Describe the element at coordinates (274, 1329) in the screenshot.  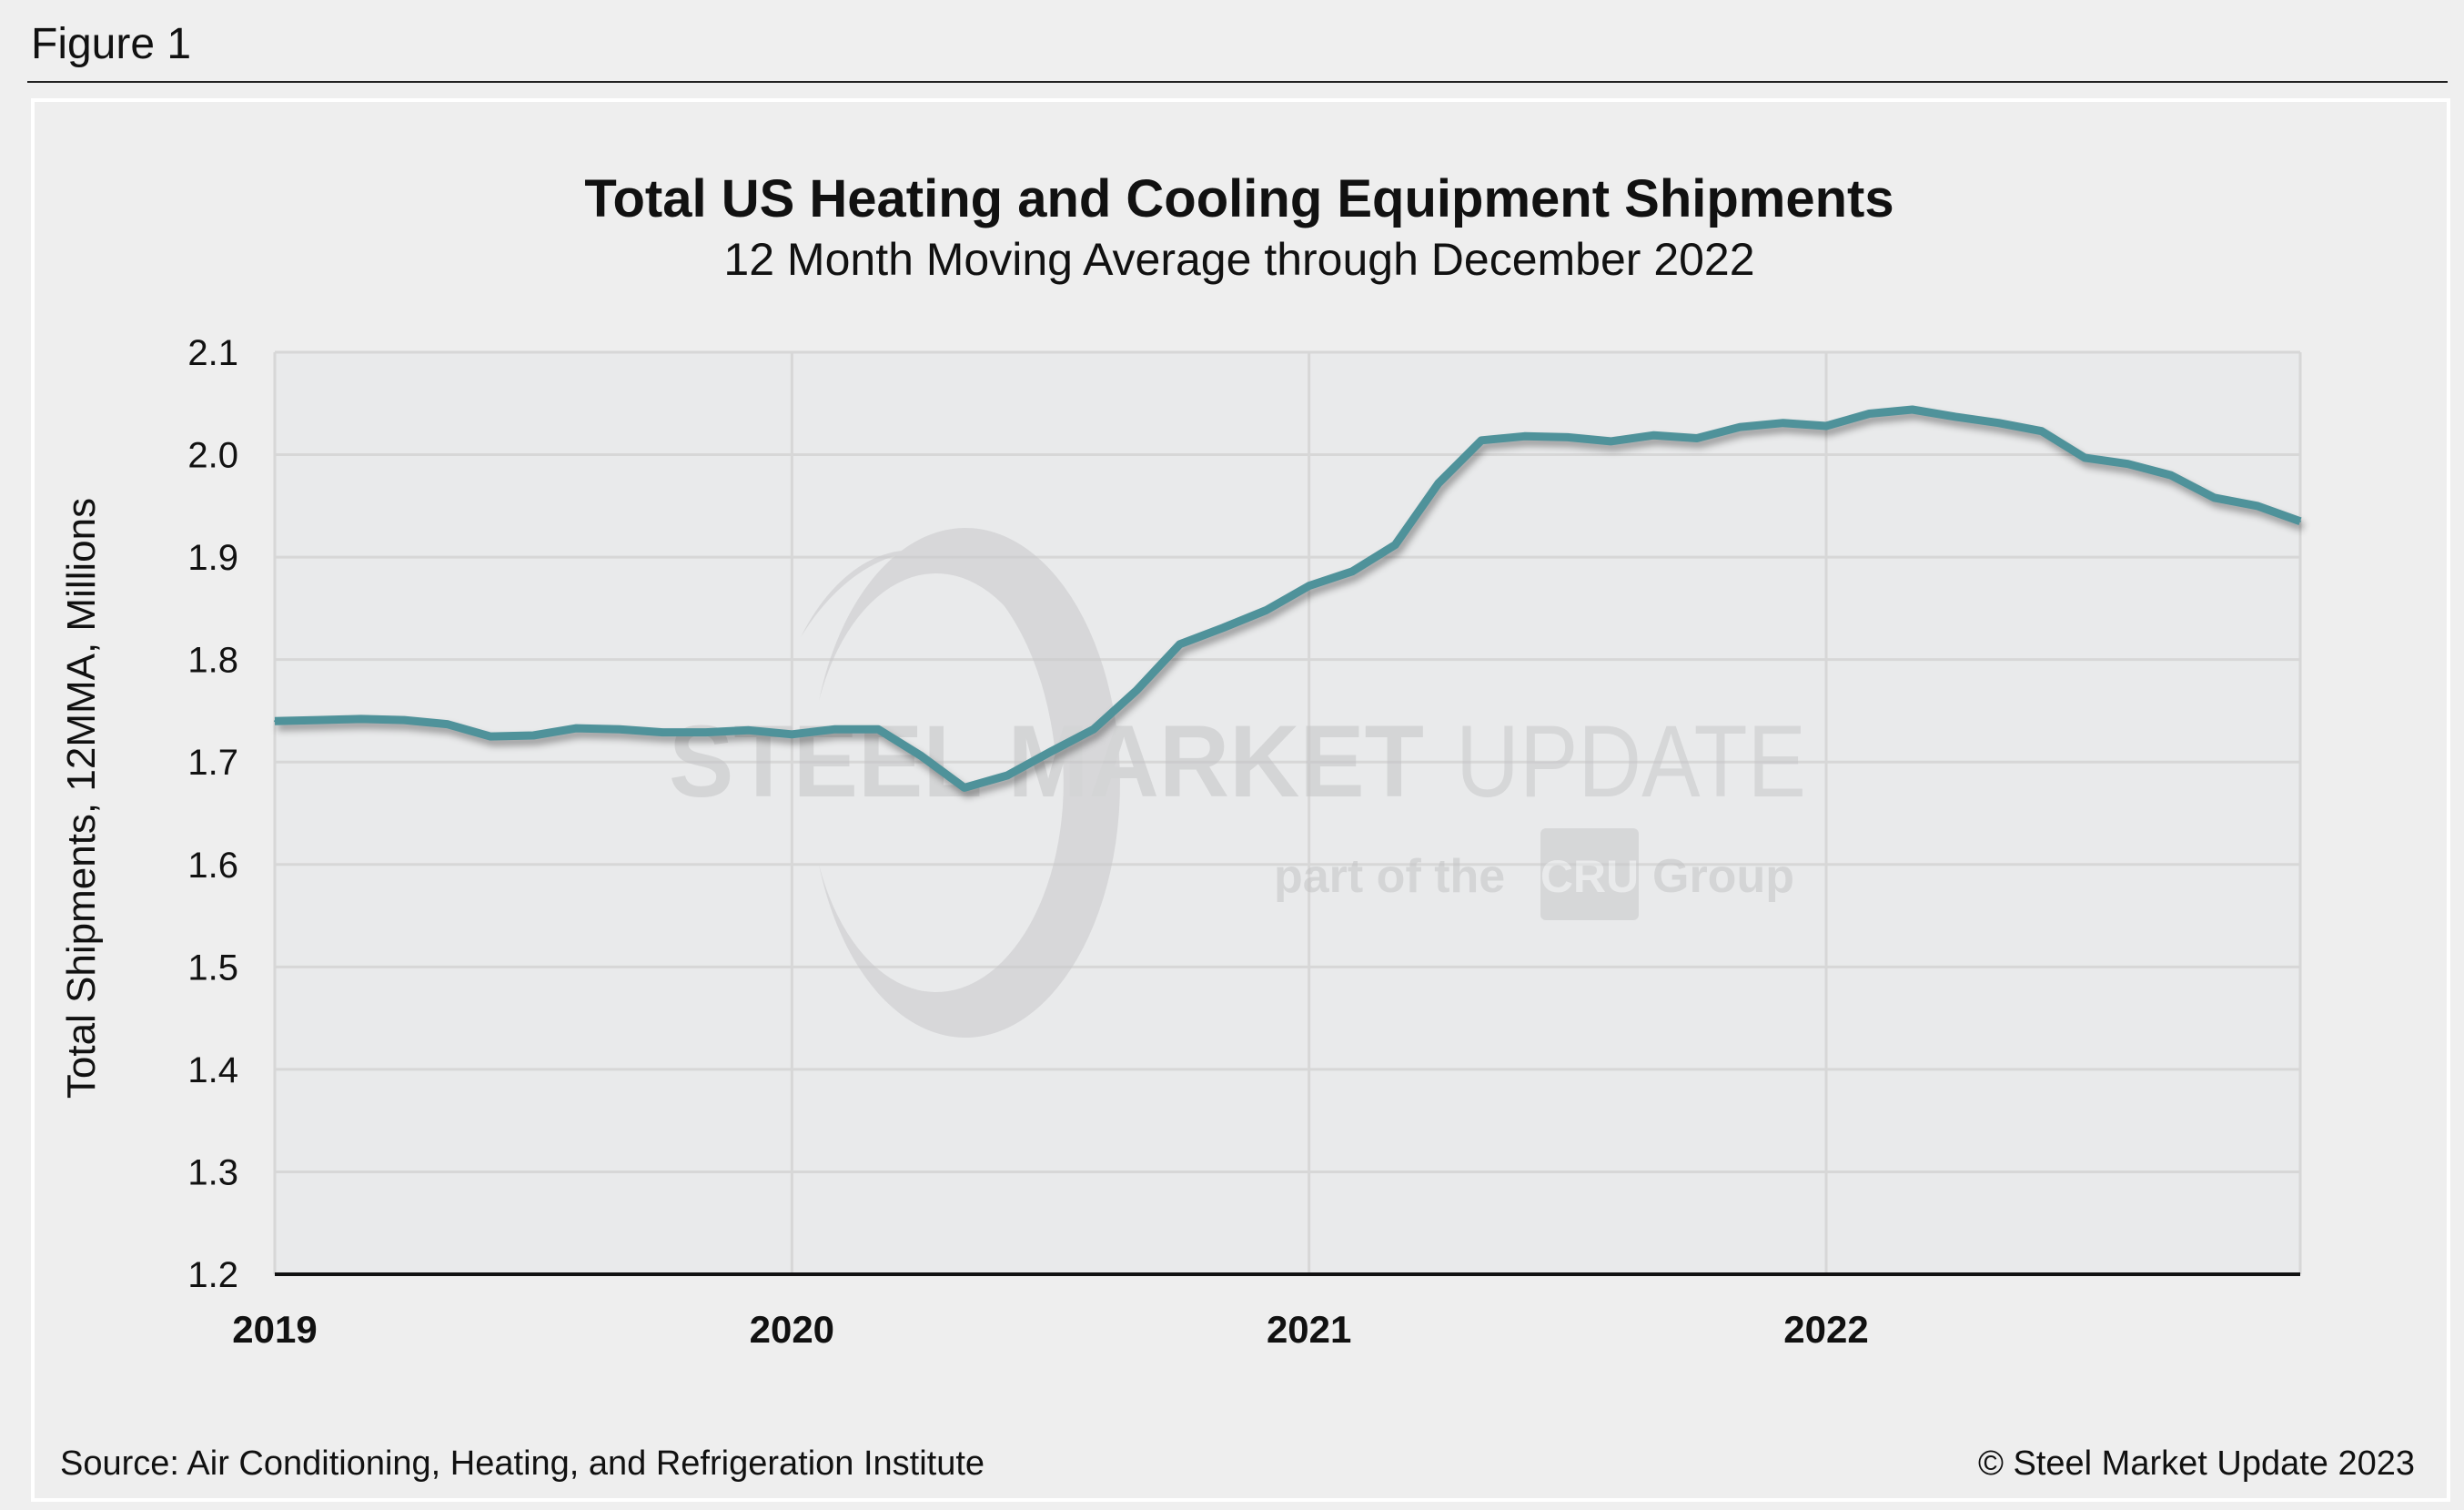
I see `x-tick-label: 2019` at that location.